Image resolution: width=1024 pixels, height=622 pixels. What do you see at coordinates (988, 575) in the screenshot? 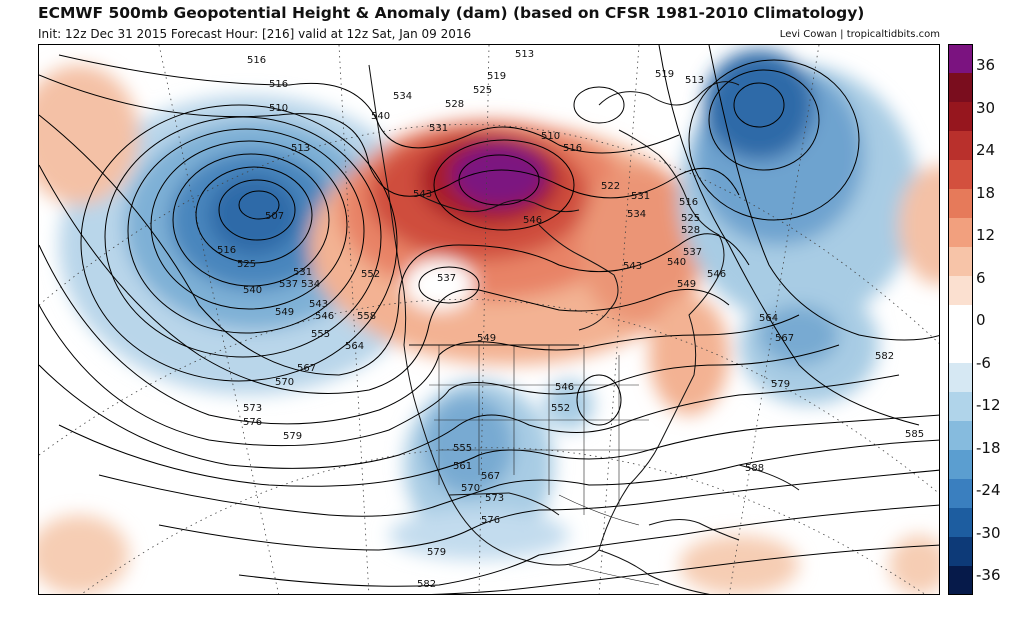
I see `colorbar-tick-label: -36` at bounding box center [988, 575].